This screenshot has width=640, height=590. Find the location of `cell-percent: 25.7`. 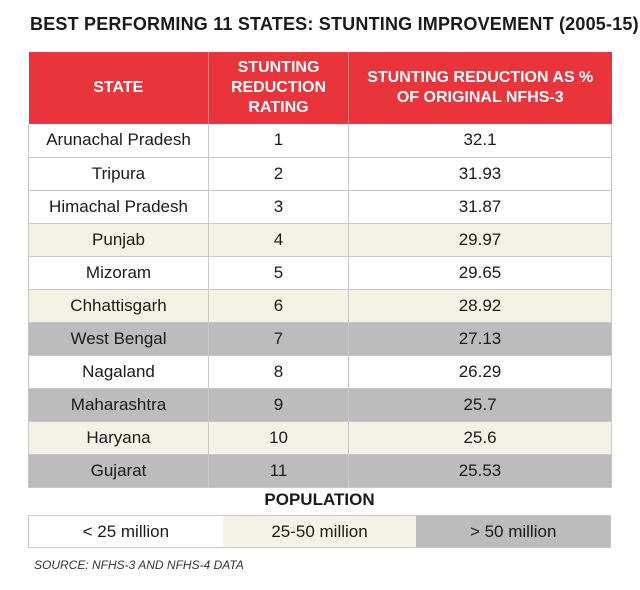

cell-percent: 25.7 is located at coordinates (480, 405).